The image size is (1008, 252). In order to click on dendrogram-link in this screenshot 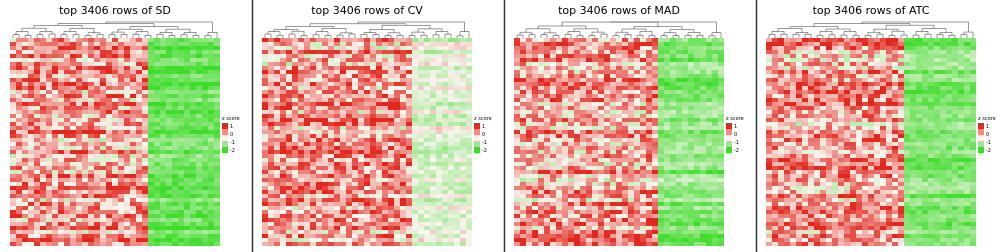, I will do `click(166, 34)`.